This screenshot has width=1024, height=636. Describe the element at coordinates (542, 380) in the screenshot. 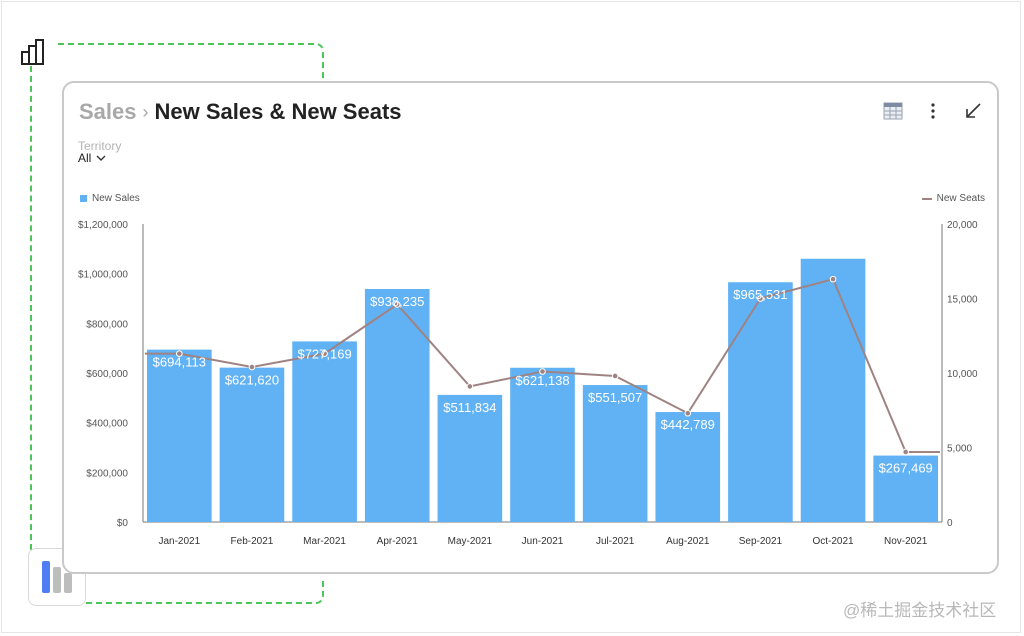

I see `data-label-new-sales: $621,138` at that location.